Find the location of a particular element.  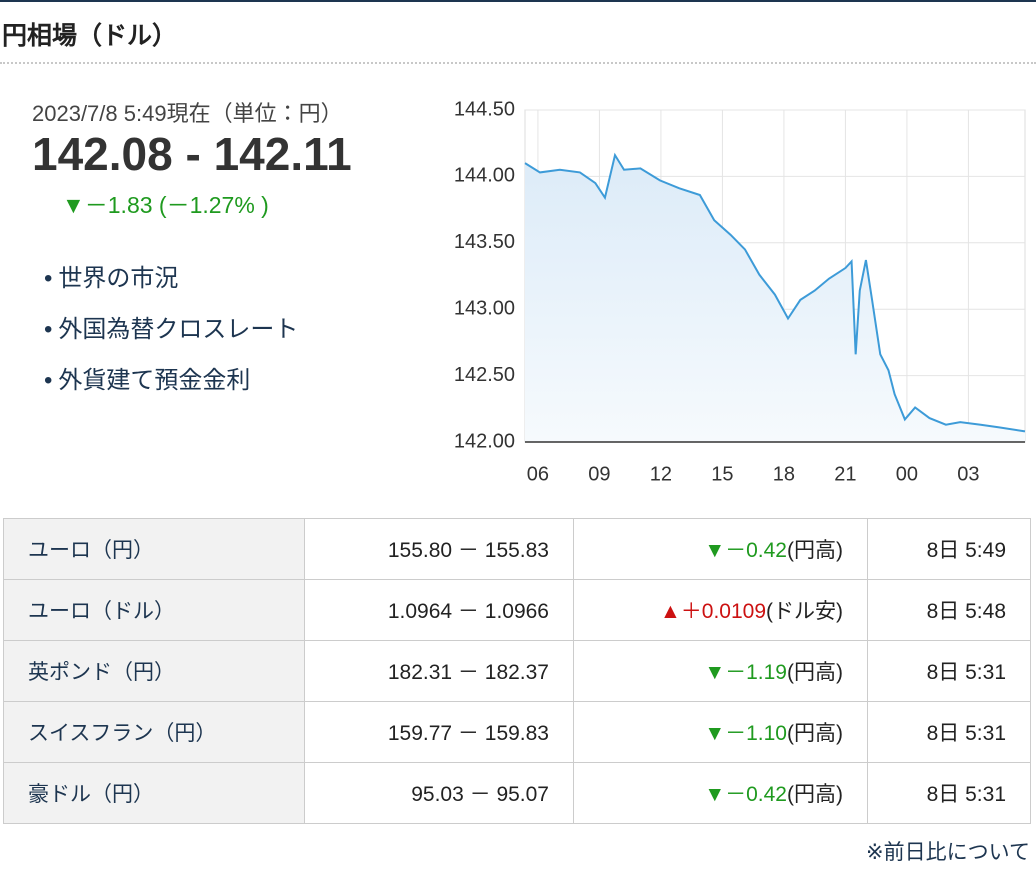

change-value: ▲＋0.0109 is located at coordinates (712, 611).